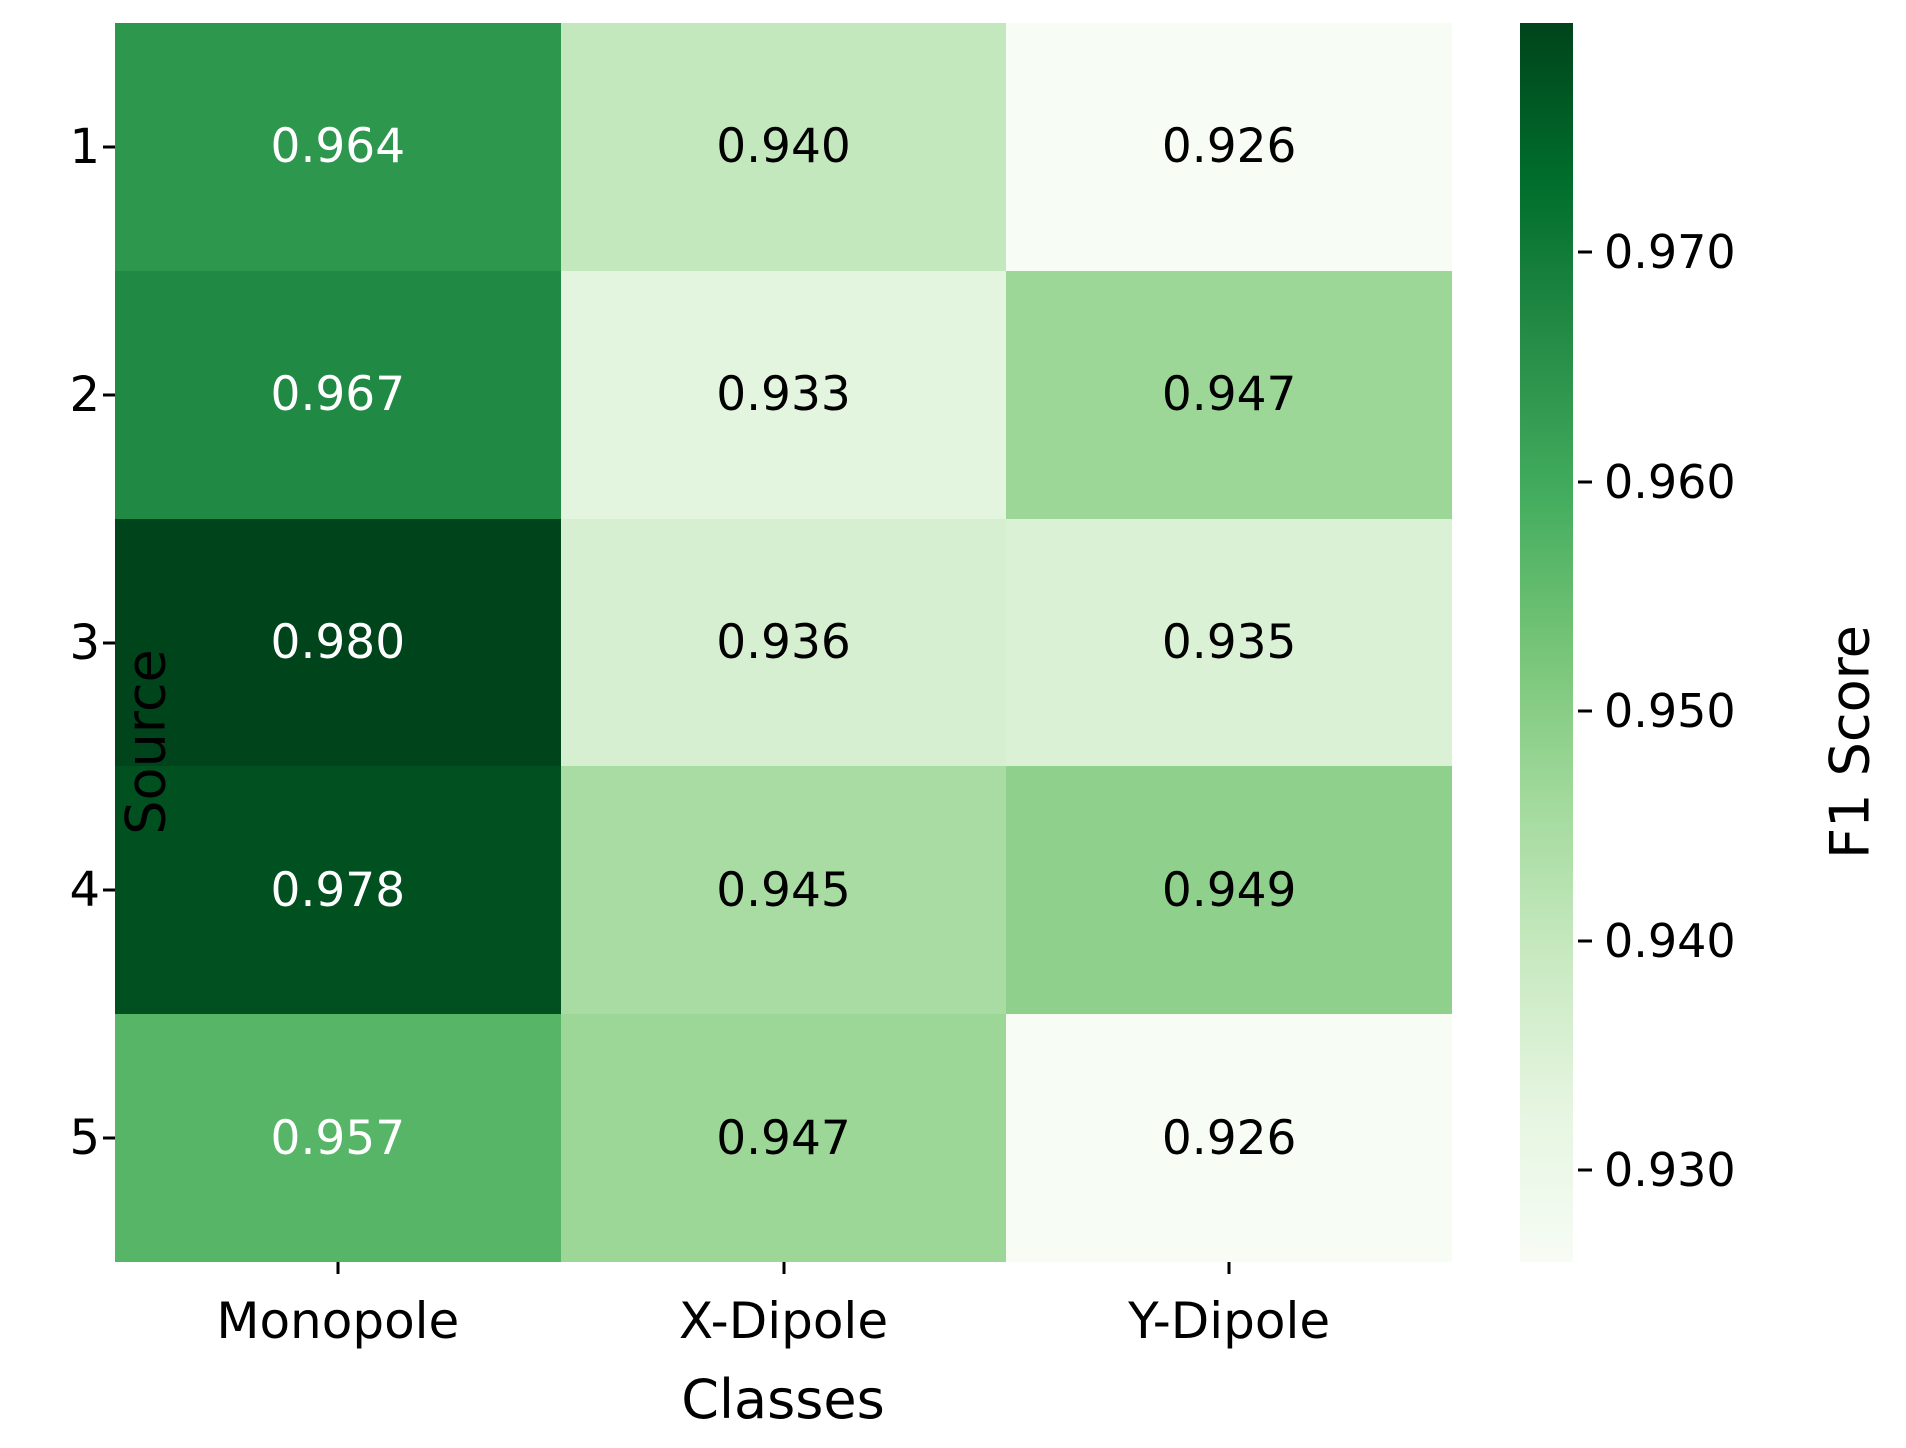 The image size is (1906, 1448). Describe the element at coordinates (146, 742) in the screenshot. I see `y-axis-label: Source` at that location.